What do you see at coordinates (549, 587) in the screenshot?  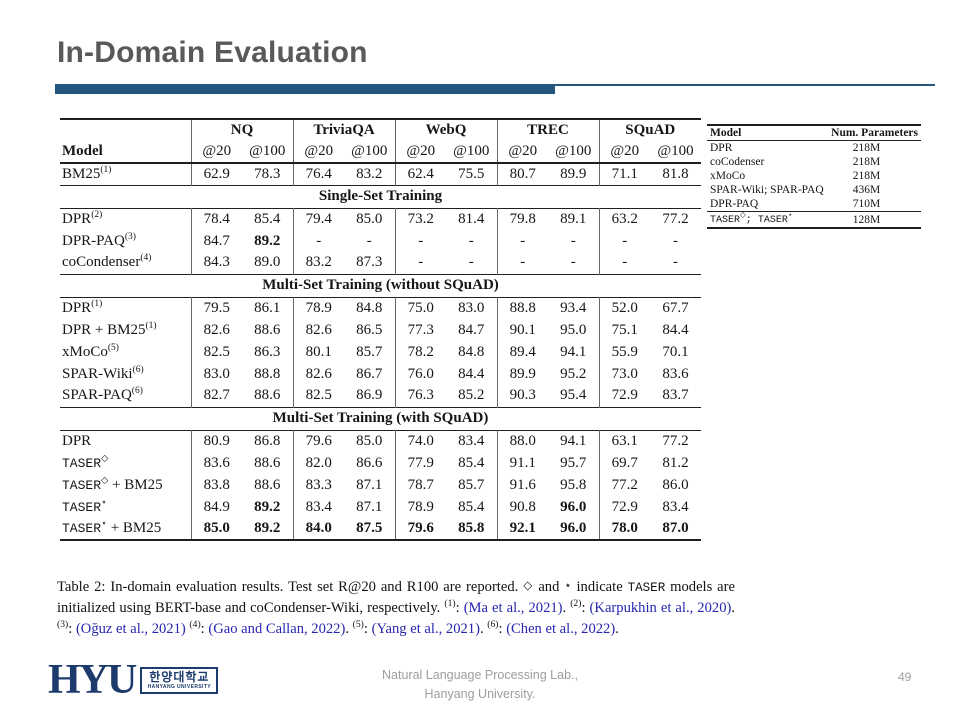 I see `caption-text: and` at bounding box center [549, 587].